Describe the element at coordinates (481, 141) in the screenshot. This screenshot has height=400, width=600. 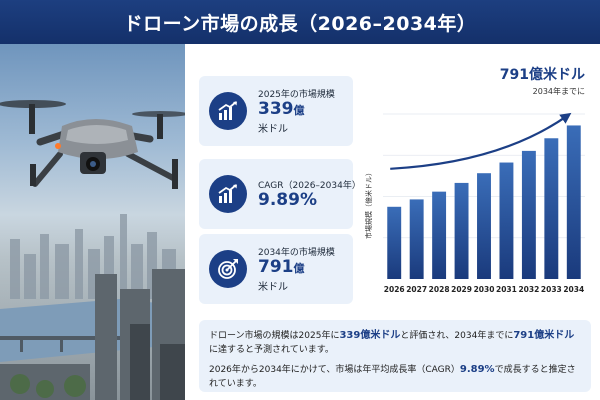
I see `trend-arrow` at that location.